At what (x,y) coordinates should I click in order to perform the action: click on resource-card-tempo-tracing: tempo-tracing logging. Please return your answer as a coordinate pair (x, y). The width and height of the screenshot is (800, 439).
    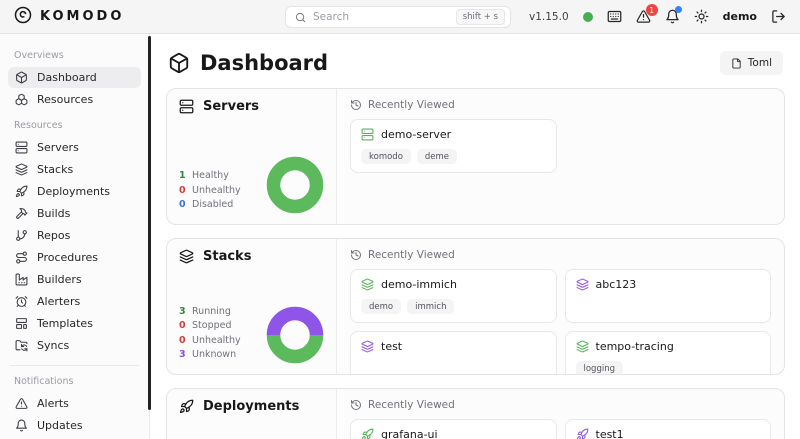
    Looking at the image, I should click on (667, 352).